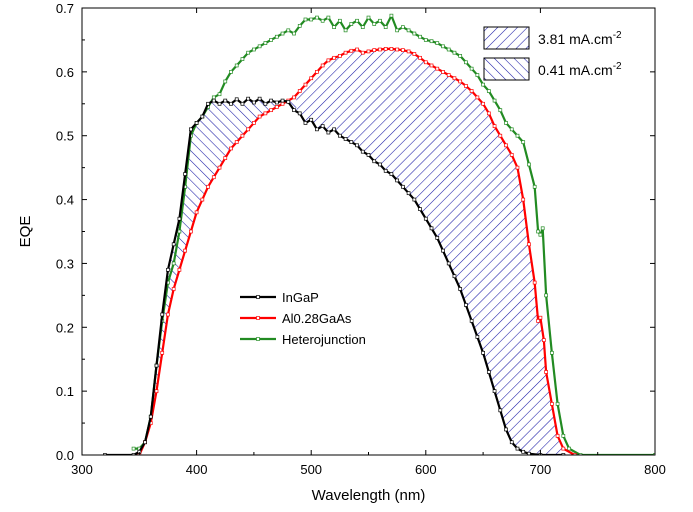 The height and width of the screenshot is (512, 693). What do you see at coordinates (426, 469) in the screenshot?
I see `x-tick-label: 600` at bounding box center [426, 469].